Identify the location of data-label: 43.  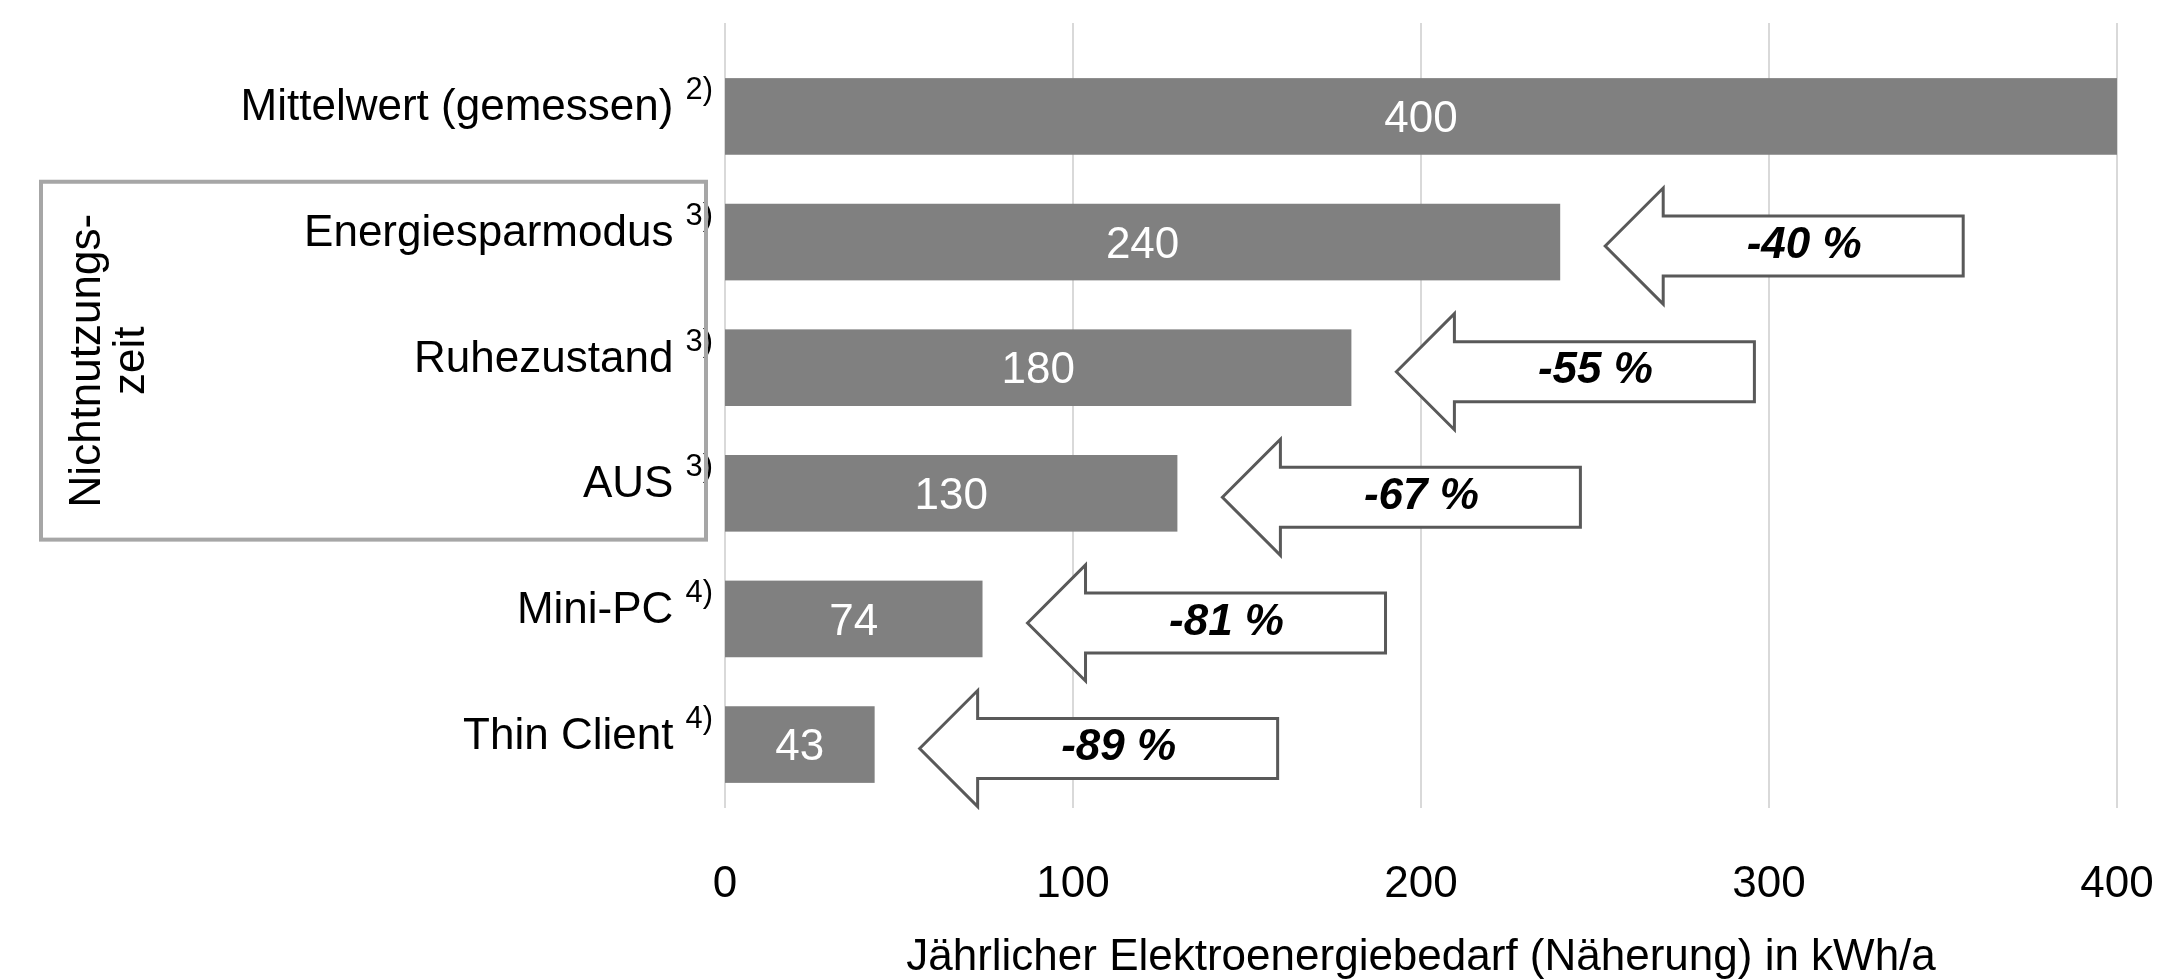
(800, 745).